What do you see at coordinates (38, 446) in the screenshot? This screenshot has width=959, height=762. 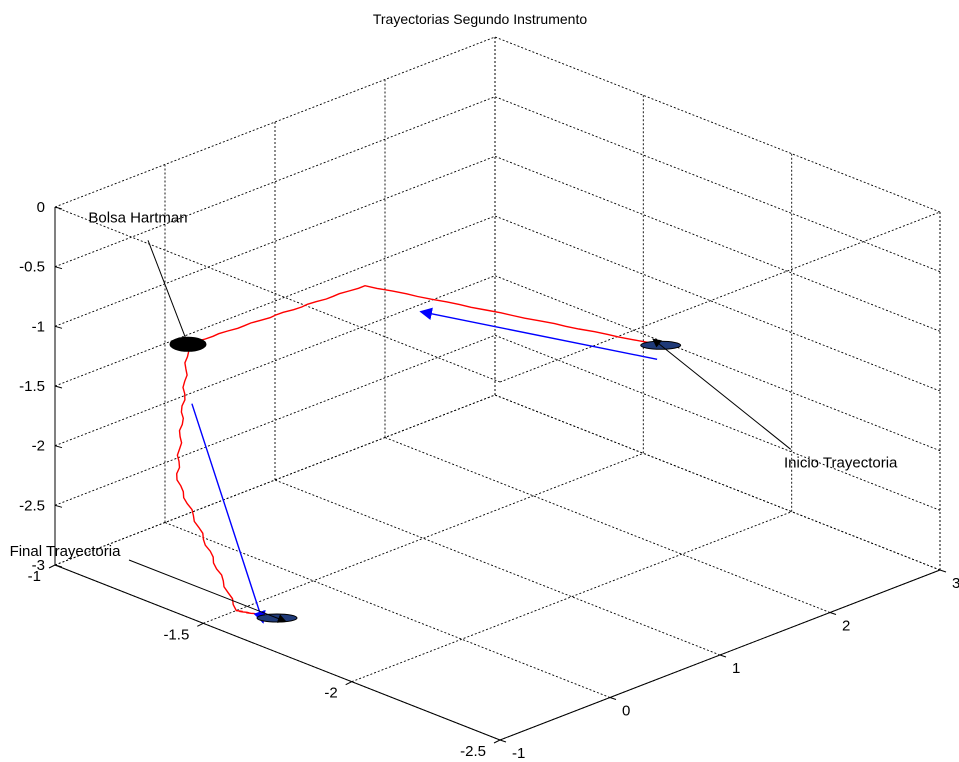 I see `z-tick-label: -2` at bounding box center [38, 446].